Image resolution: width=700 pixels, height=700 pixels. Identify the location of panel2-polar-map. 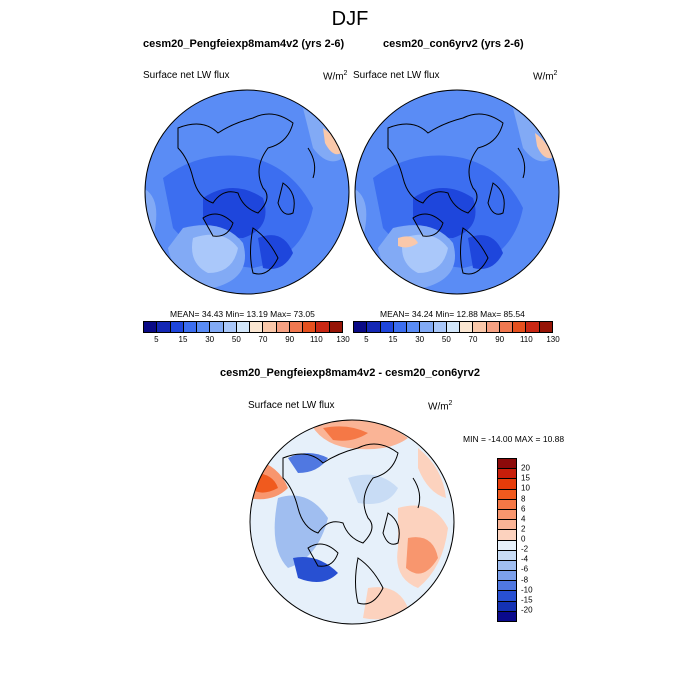
(457, 192).